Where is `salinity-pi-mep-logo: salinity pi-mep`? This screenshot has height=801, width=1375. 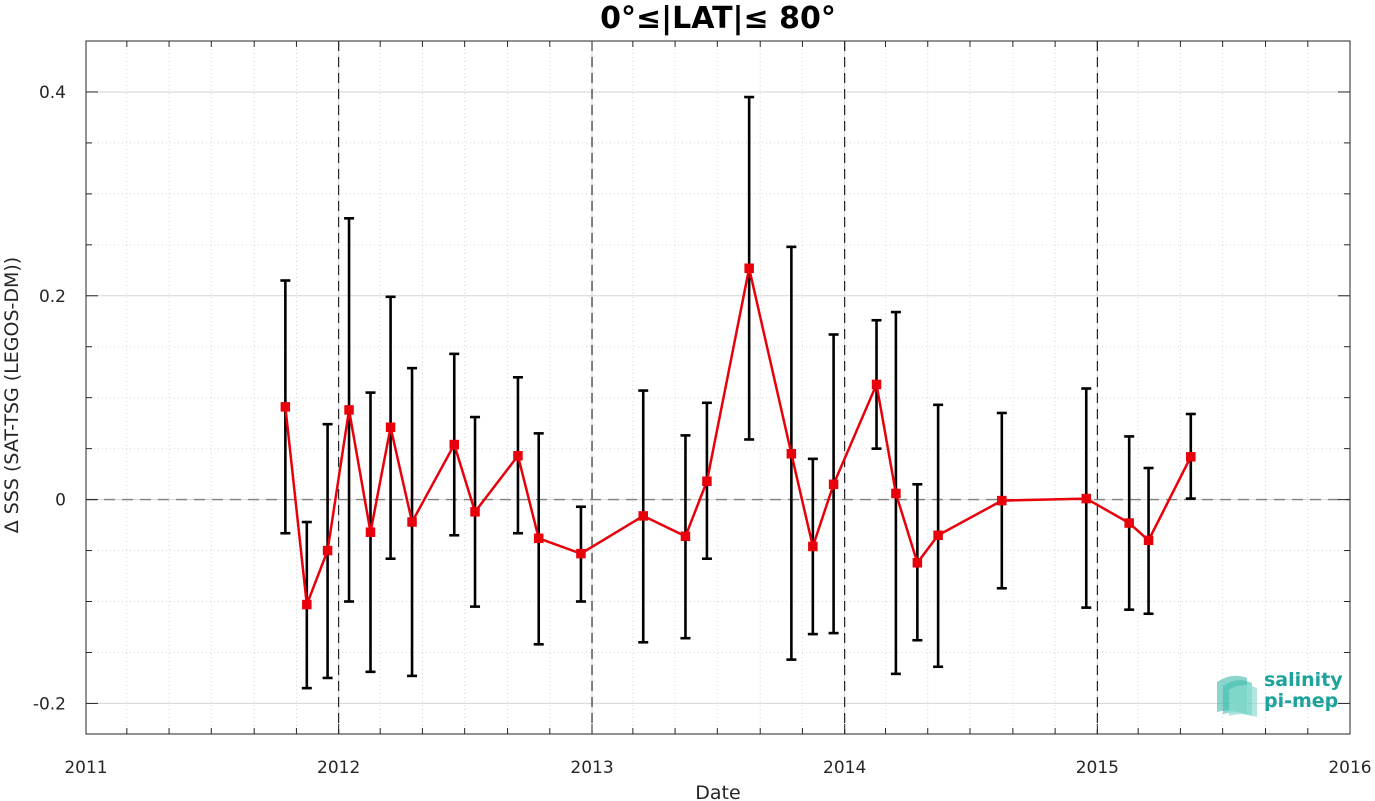
salinity-pi-mep-logo: salinity pi-mep is located at coordinates (1280, 693).